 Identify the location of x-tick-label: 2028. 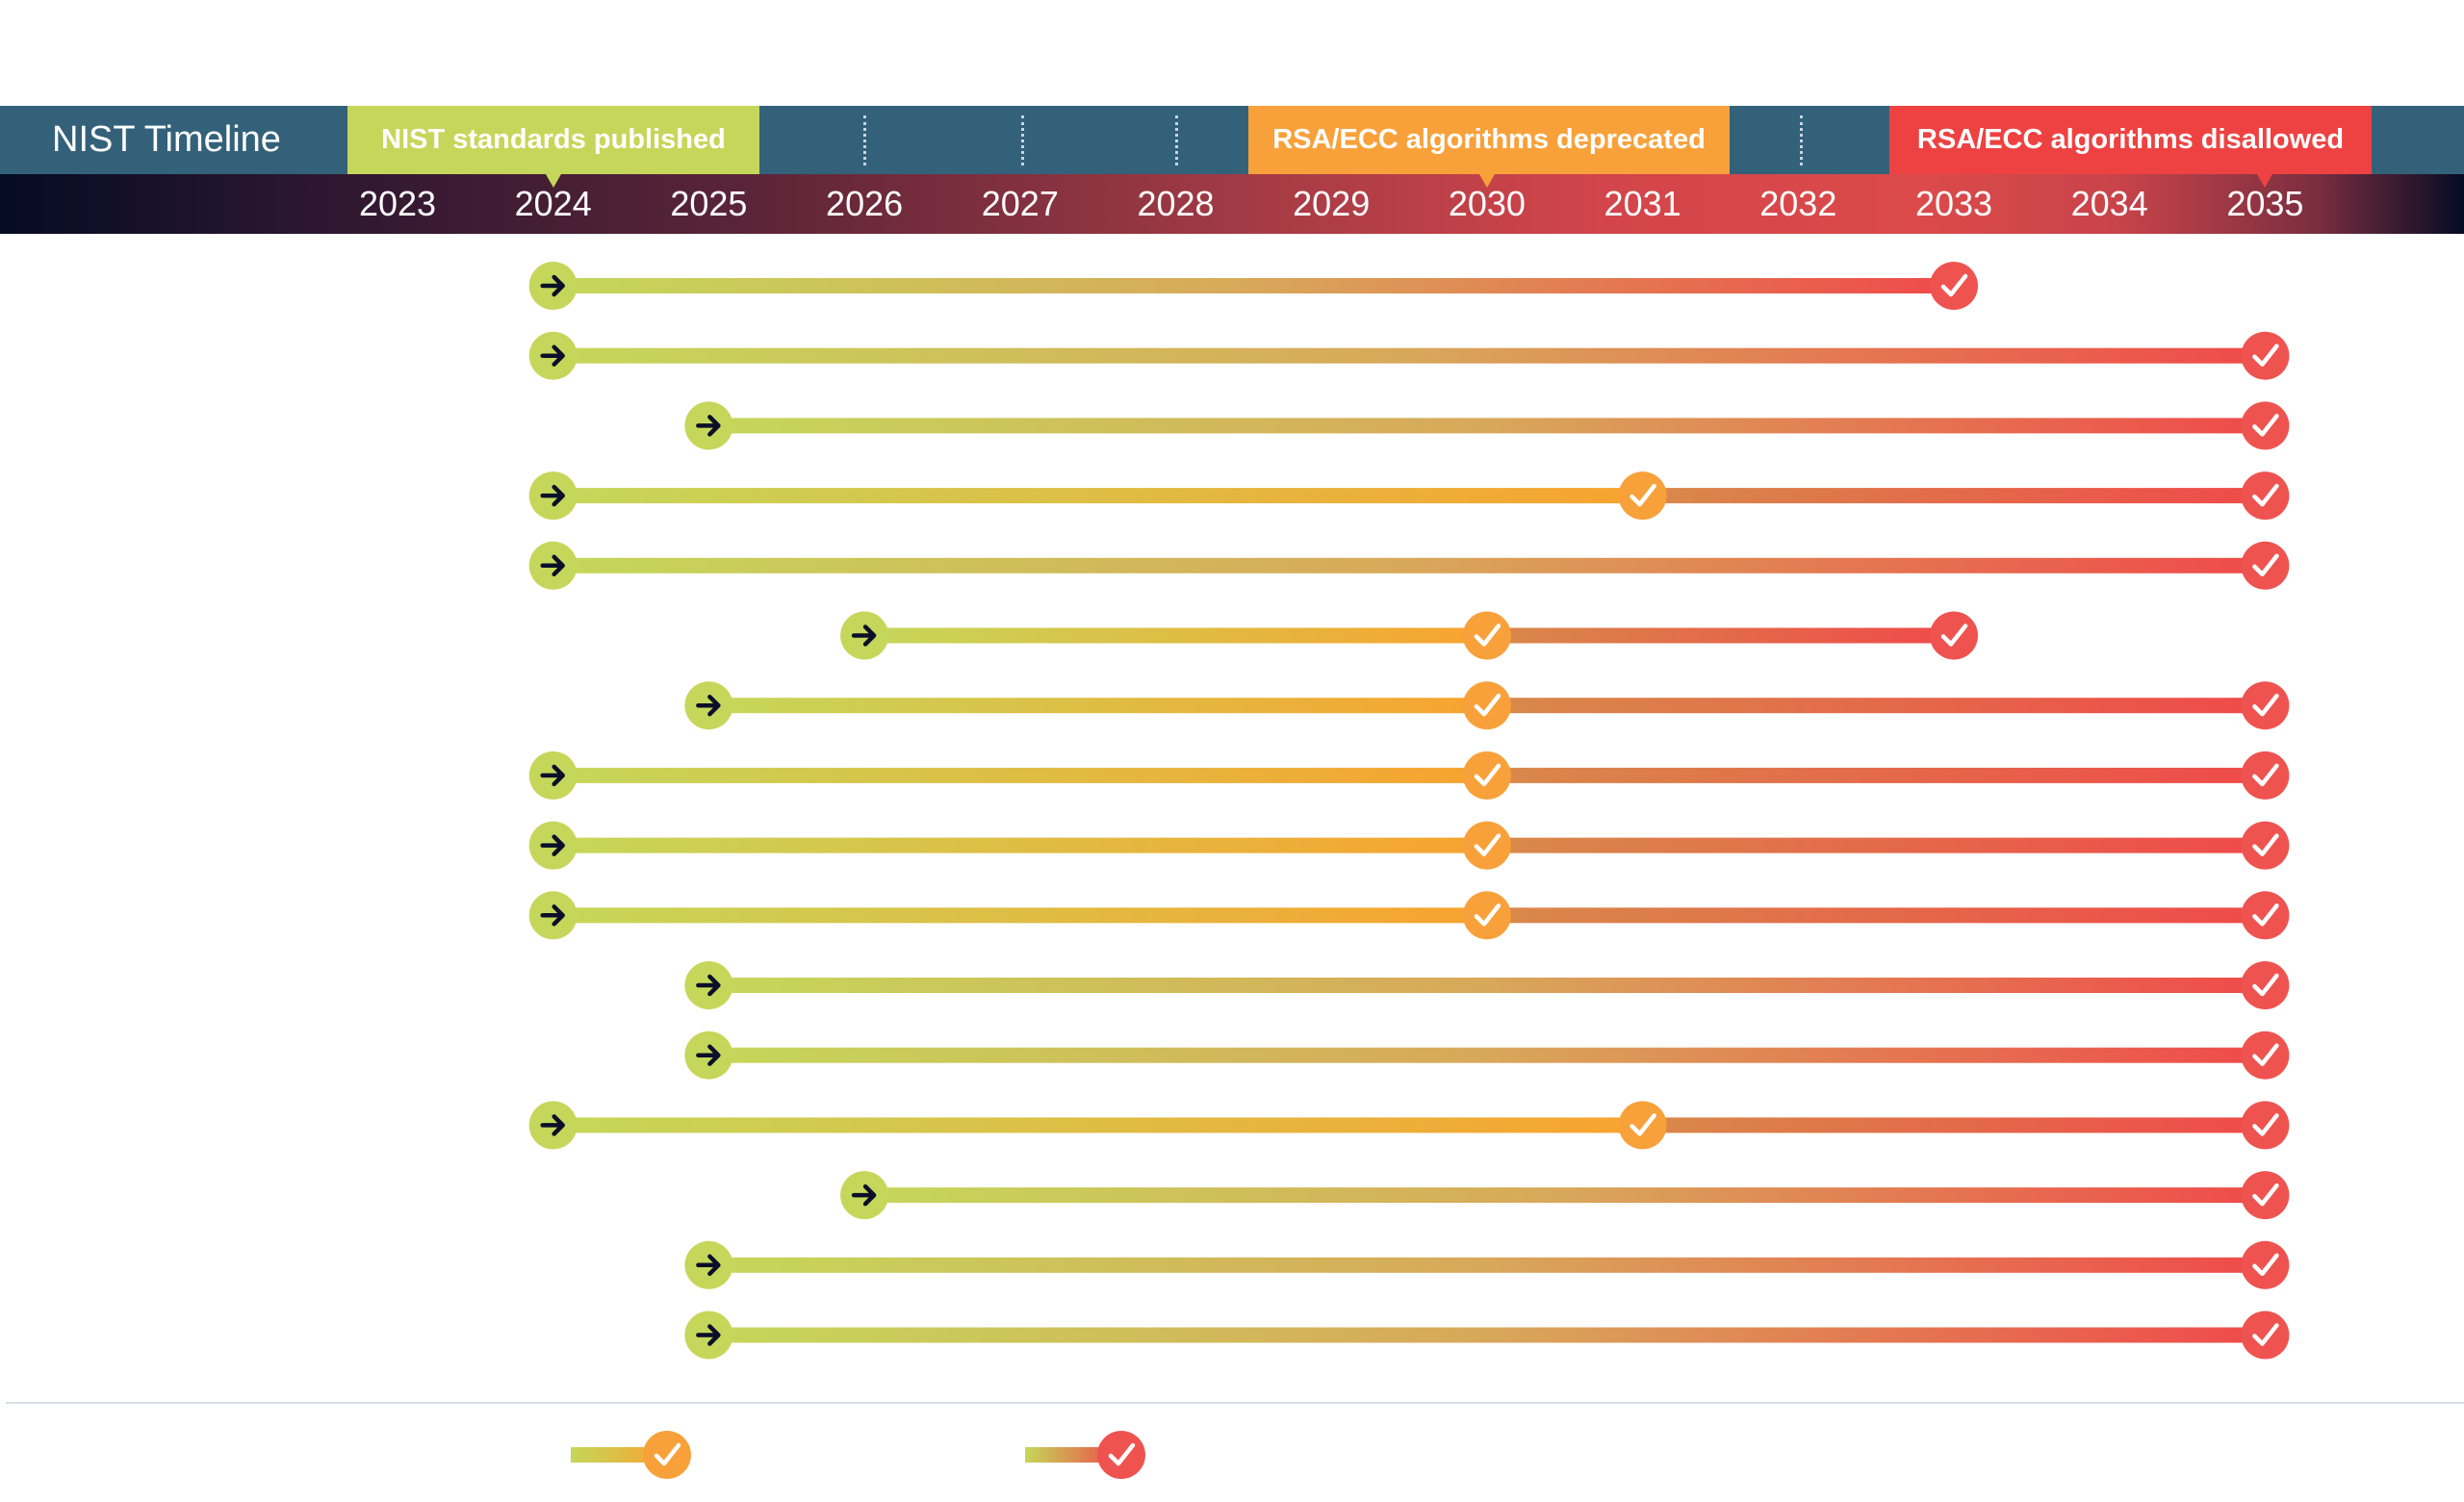
(1176, 204).